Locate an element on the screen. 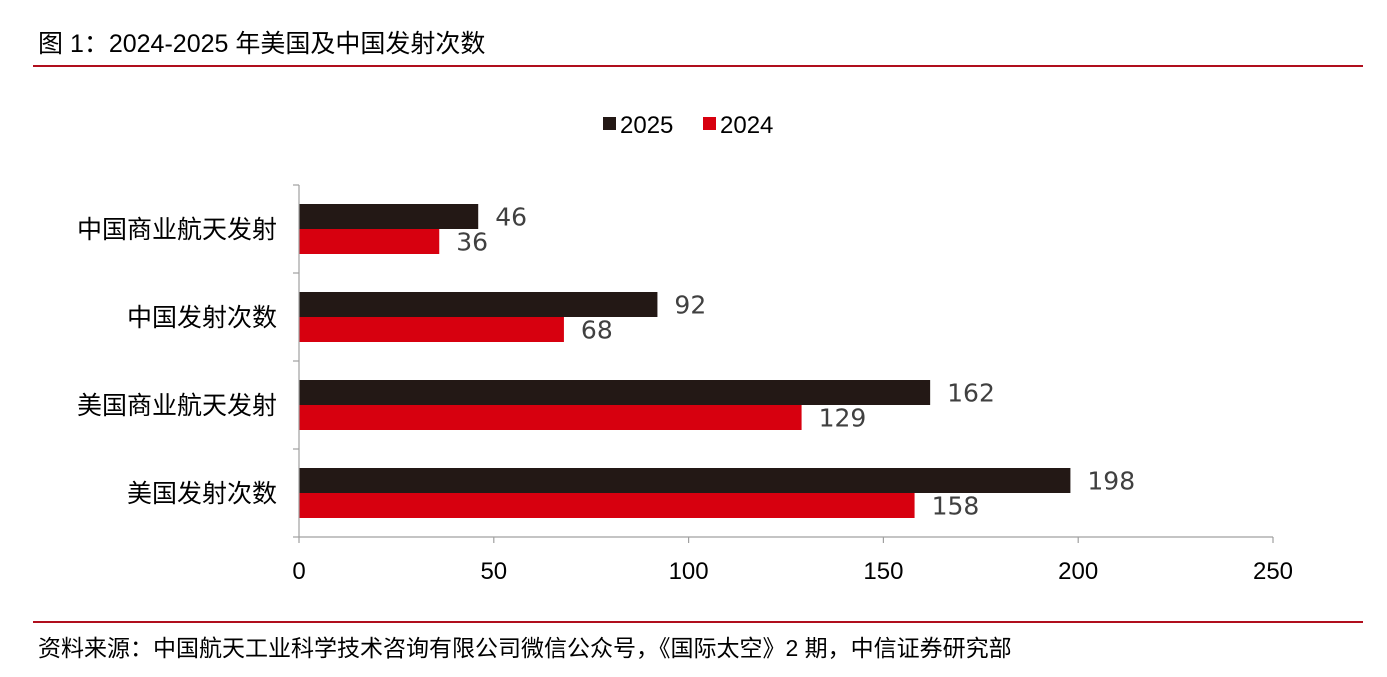  x-tick-label: 150 is located at coordinates (883, 571).